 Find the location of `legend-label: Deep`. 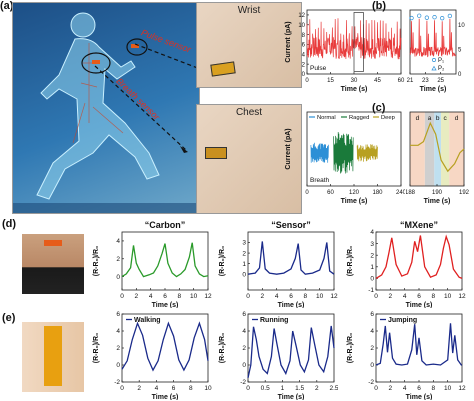

legend-label: Deep is located at coordinates (388, 118).